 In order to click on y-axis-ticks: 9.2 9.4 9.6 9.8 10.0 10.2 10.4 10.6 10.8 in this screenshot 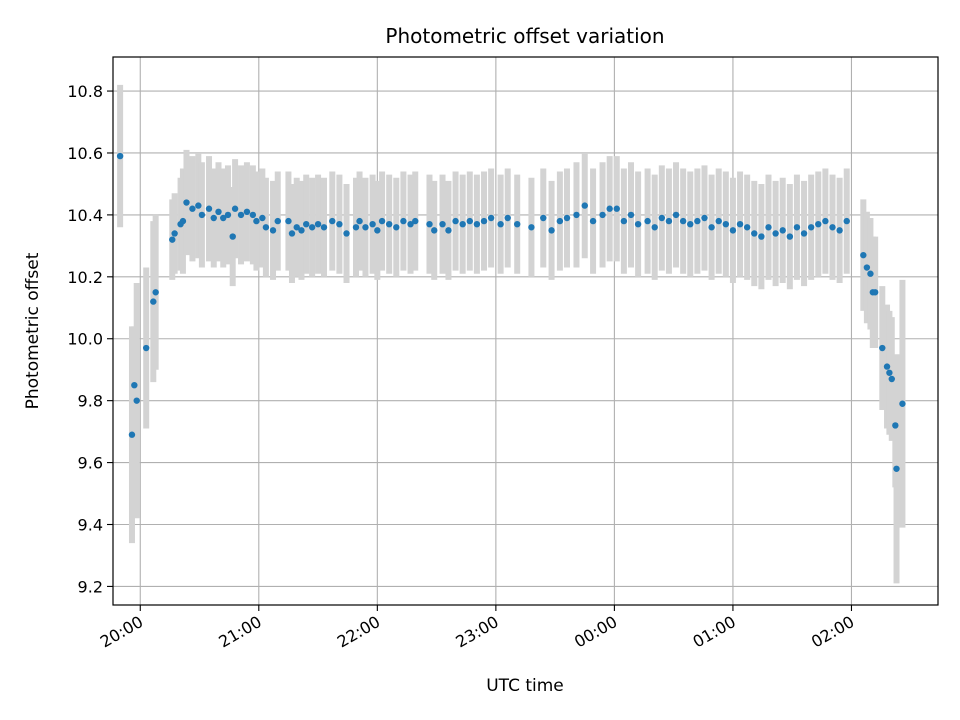, I will do `click(90, 339)`.